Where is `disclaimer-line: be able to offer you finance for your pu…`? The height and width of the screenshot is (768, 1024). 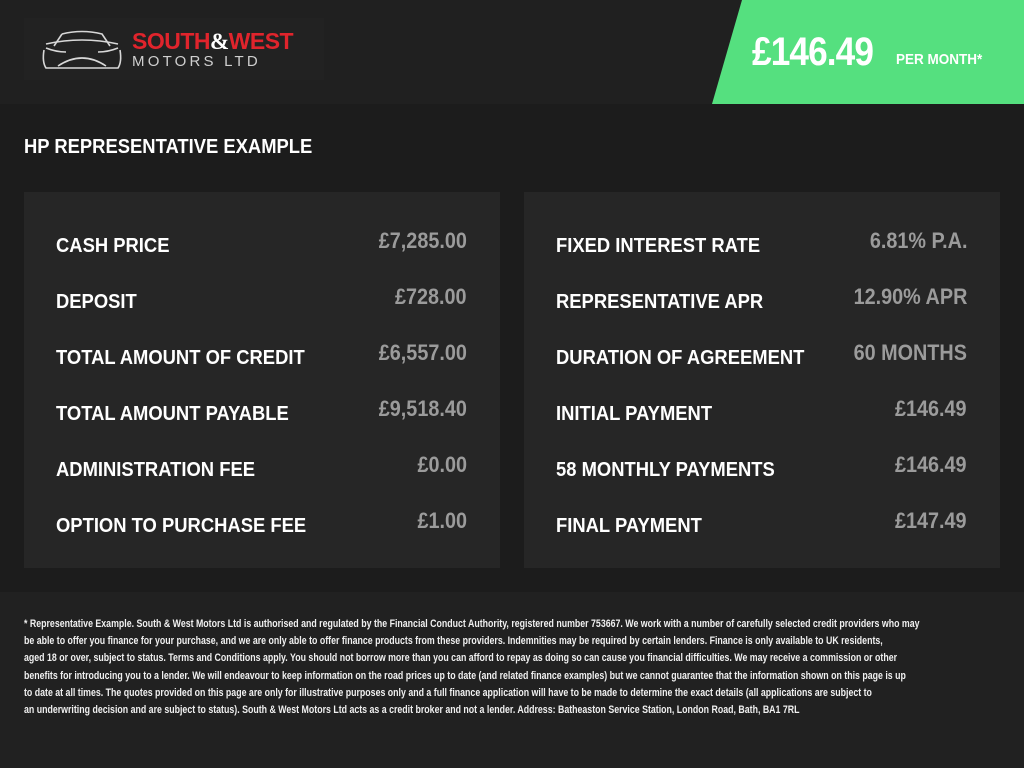
disclaimer-line: be able to offer you finance for your pu… is located at coordinates (453, 641).